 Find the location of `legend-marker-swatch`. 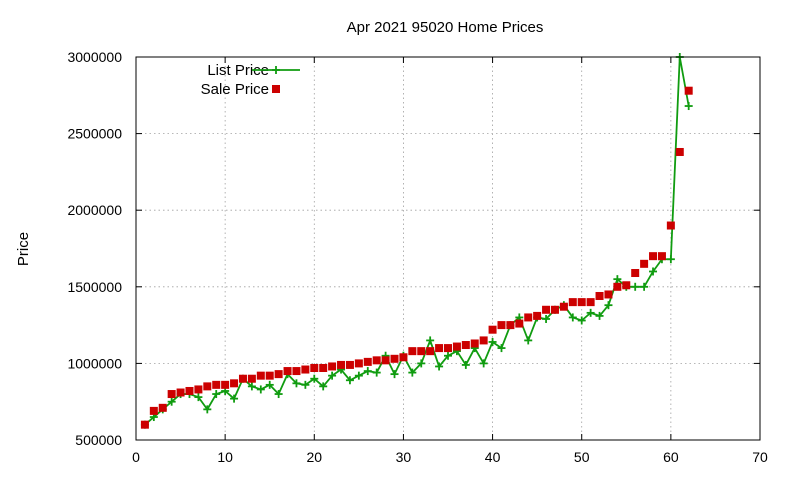

legend-marker-swatch is located at coordinates (276, 89).